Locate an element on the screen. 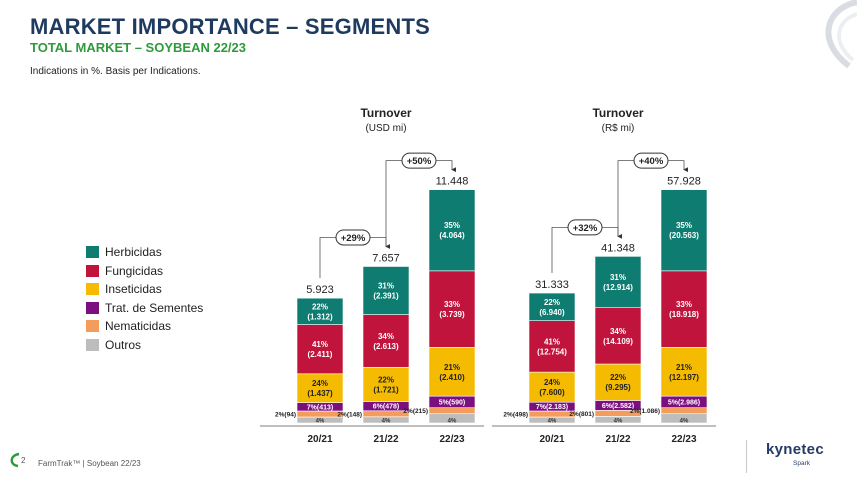 The height and width of the screenshot is (487, 857). data-label: (20.563) is located at coordinates (684, 235).